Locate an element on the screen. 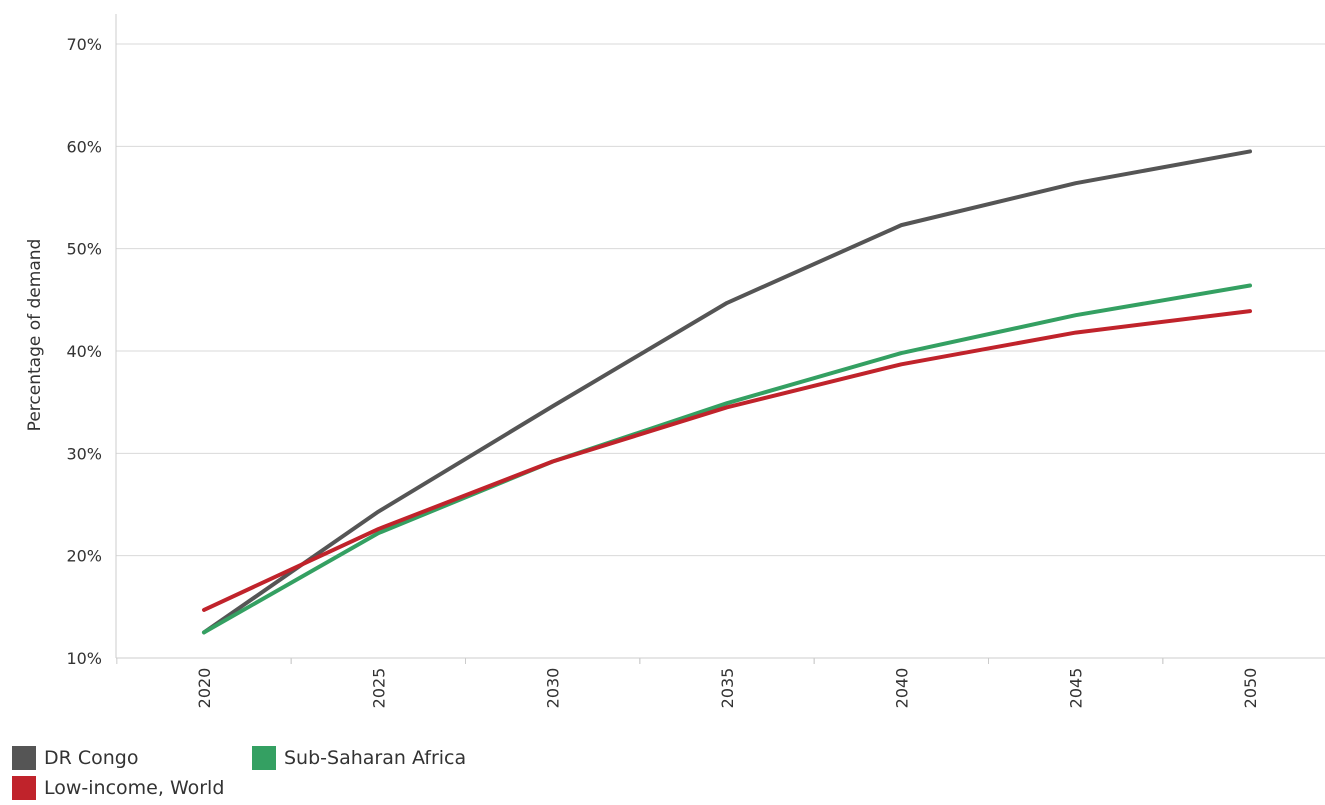 This screenshot has width=1325, height=805. legend-label: DR Congo is located at coordinates (91, 758).